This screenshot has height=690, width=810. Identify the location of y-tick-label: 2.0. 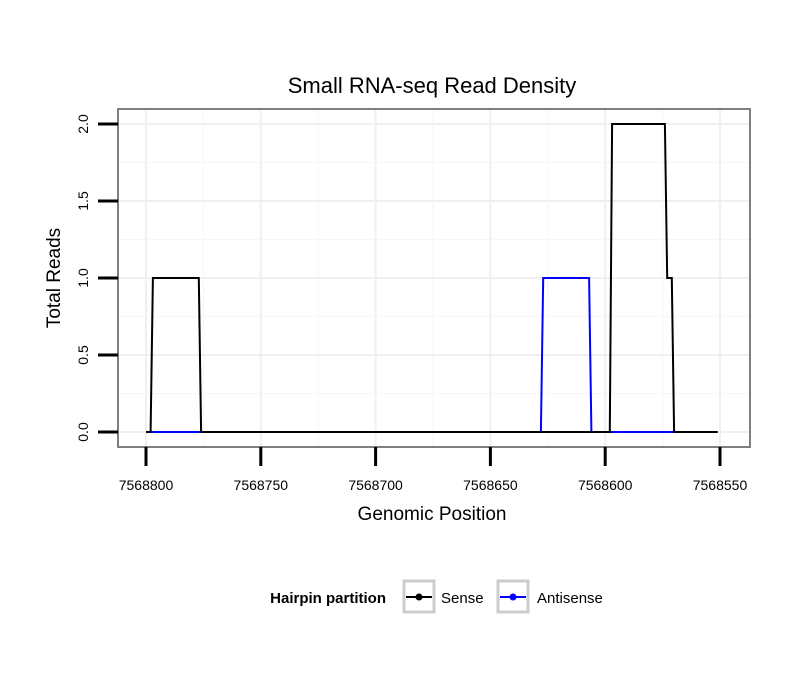
(83, 124).